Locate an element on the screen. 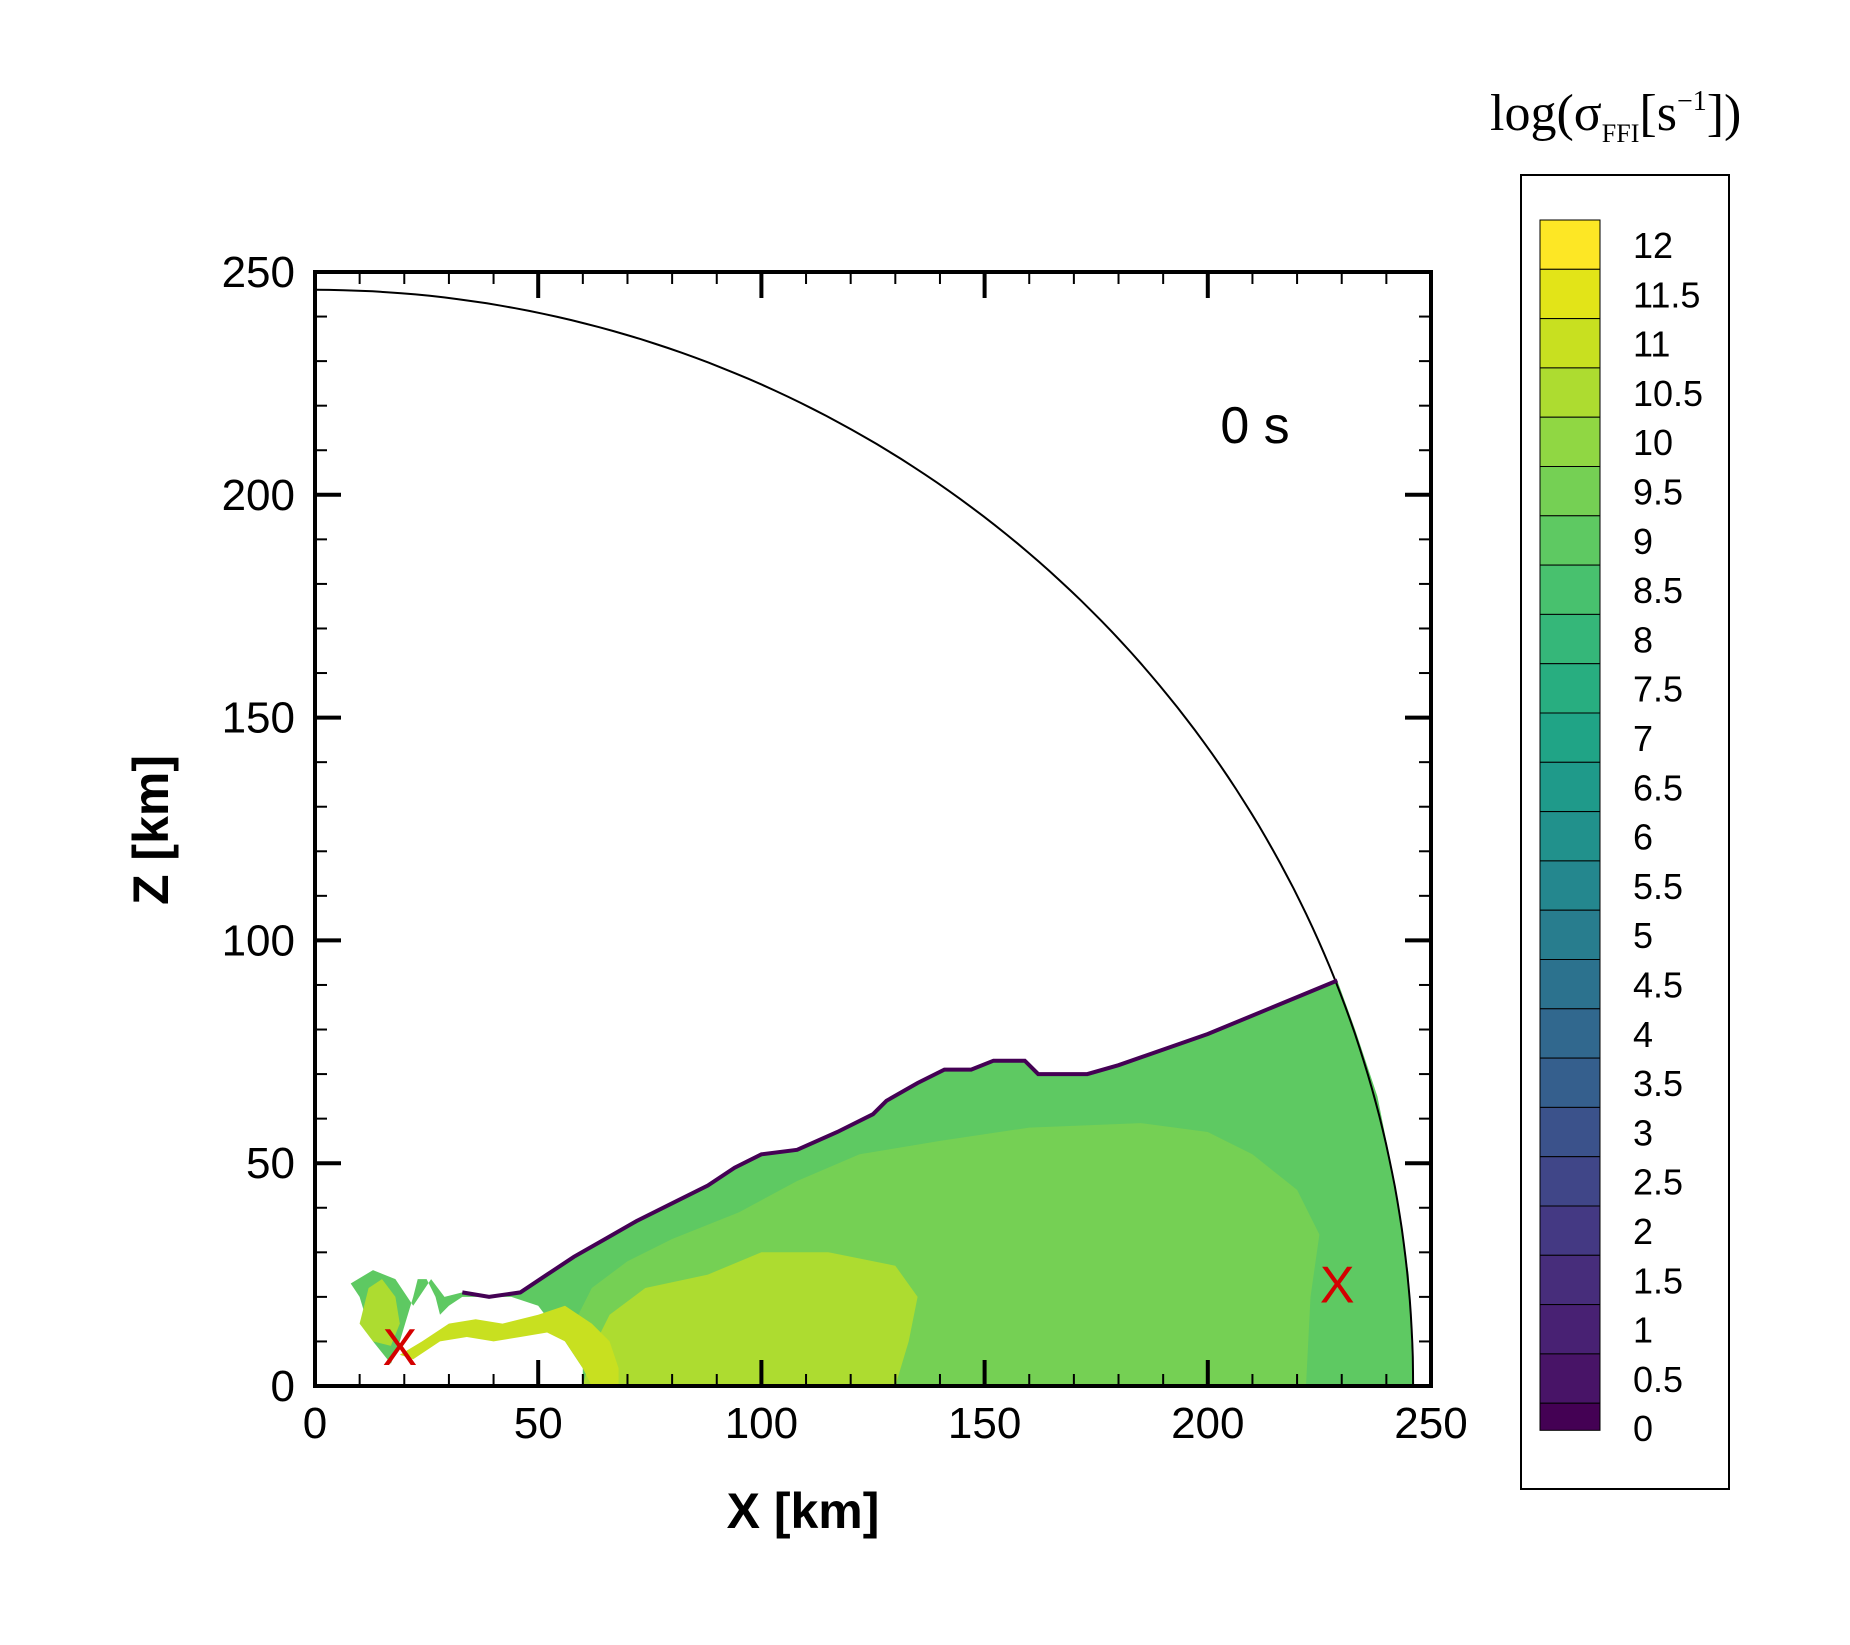 This screenshot has height=1645, width=1850. colorbar-frame is located at coordinates (1625, 832).